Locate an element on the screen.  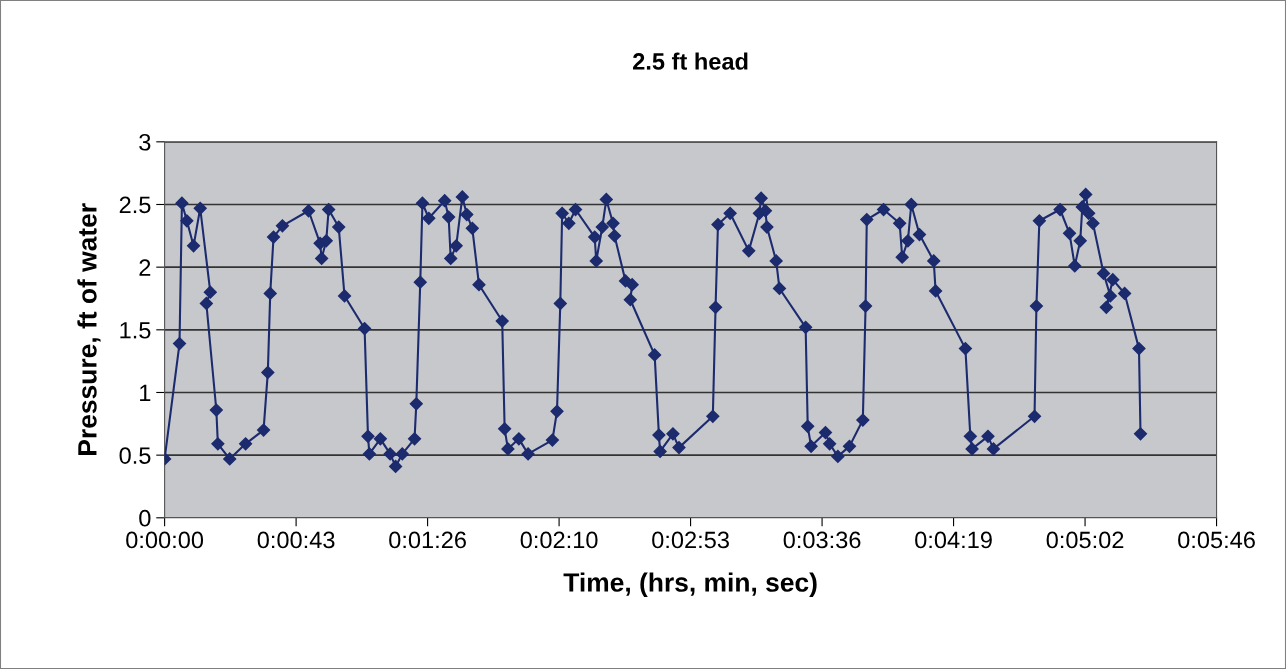
y-tick-label: 1 is located at coordinates (145, 393).